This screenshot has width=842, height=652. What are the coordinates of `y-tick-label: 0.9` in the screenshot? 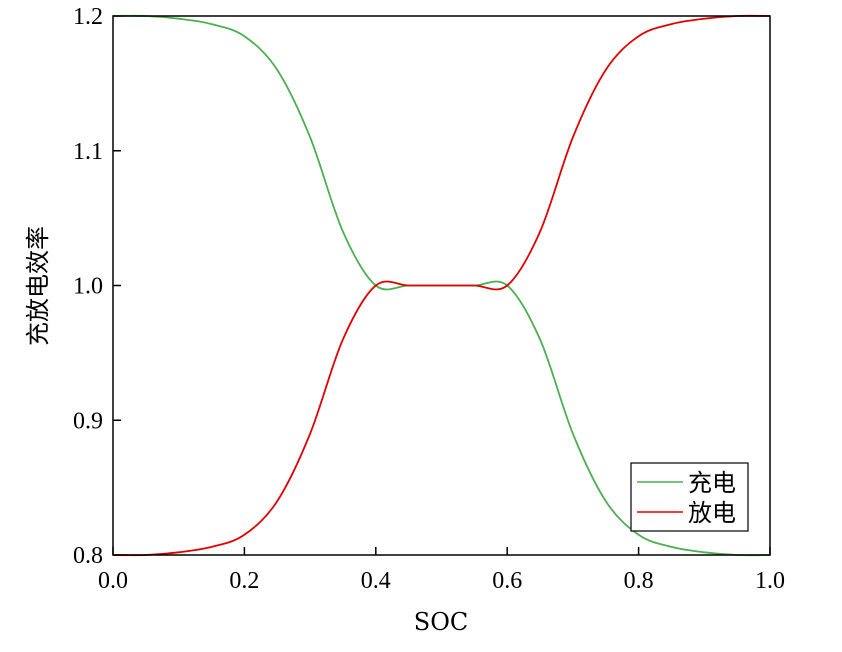 It's located at (88, 421).